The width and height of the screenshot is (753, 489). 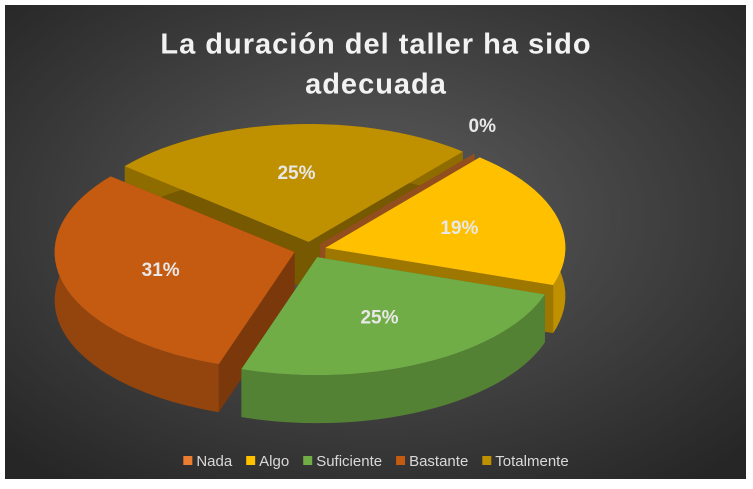 What do you see at coordinates (376, 85) in the screenshot?
I see `chart-title: adecuada` at bounding box center [376, 85].